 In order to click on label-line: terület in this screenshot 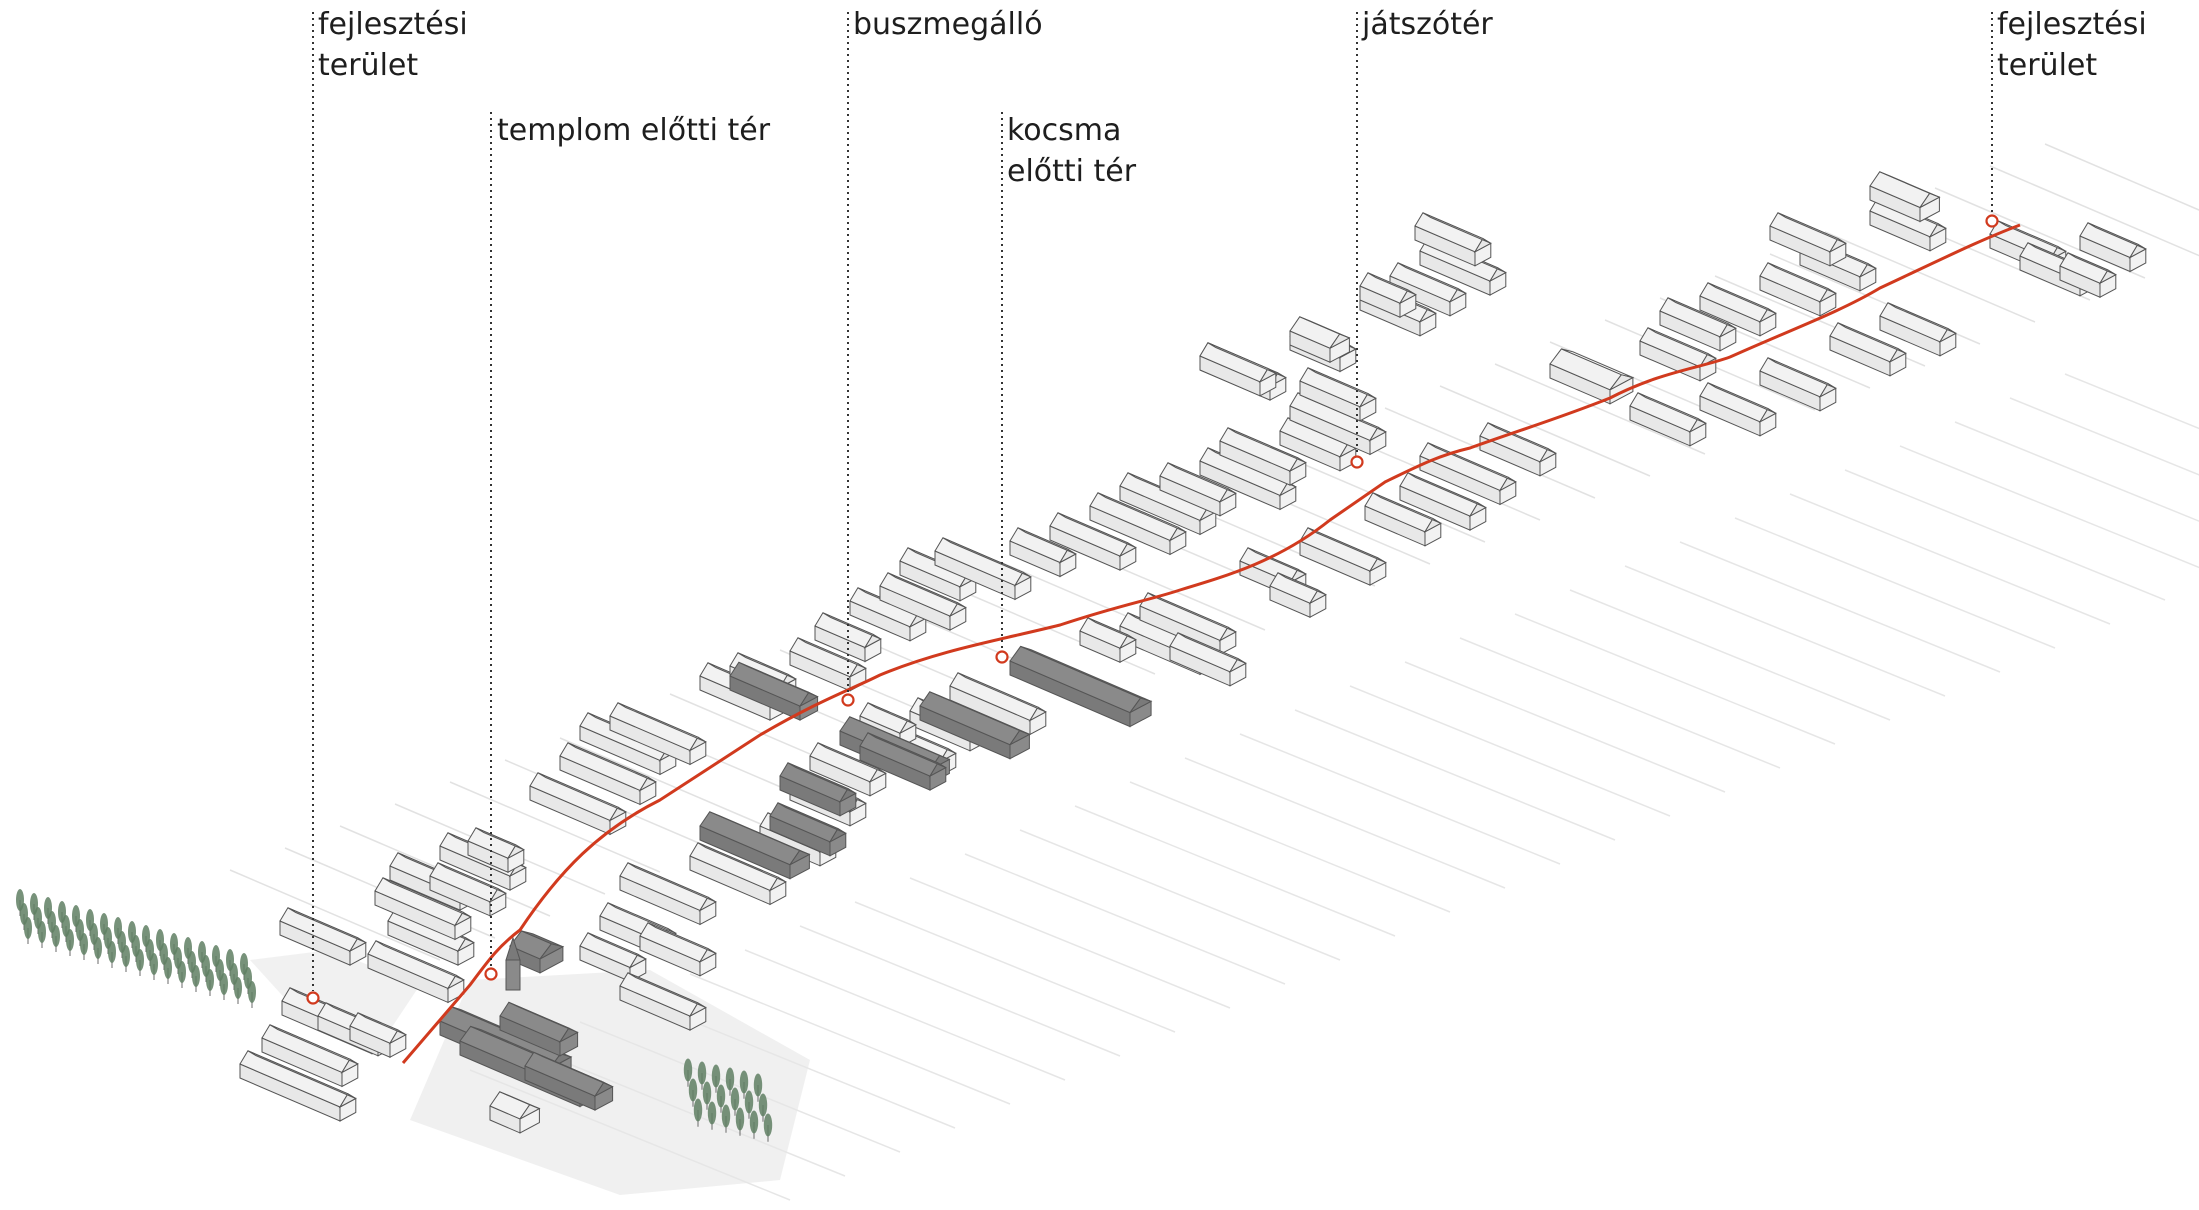, I will do `click(368, 65)`.